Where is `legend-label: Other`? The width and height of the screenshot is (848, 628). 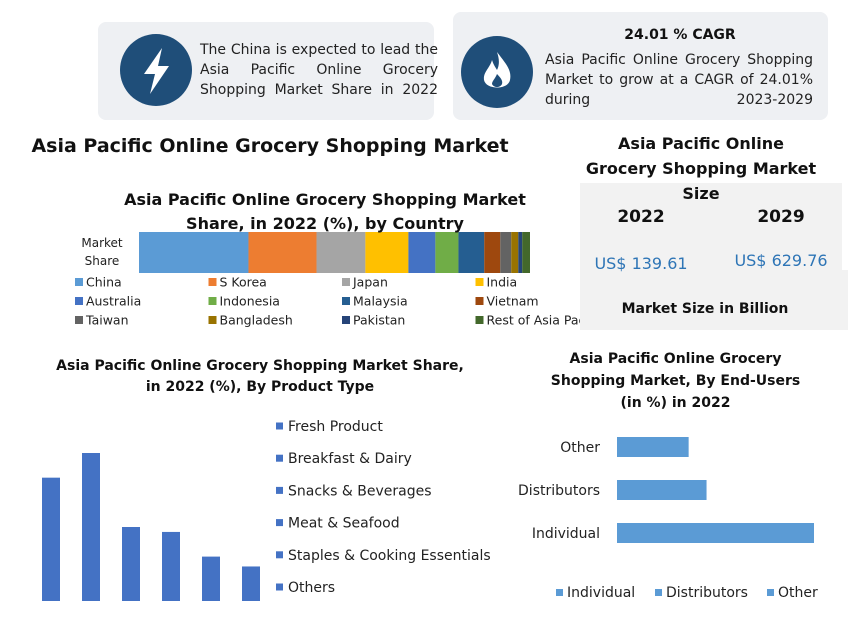
legend-label: Other is located at coordinates (798, 593).